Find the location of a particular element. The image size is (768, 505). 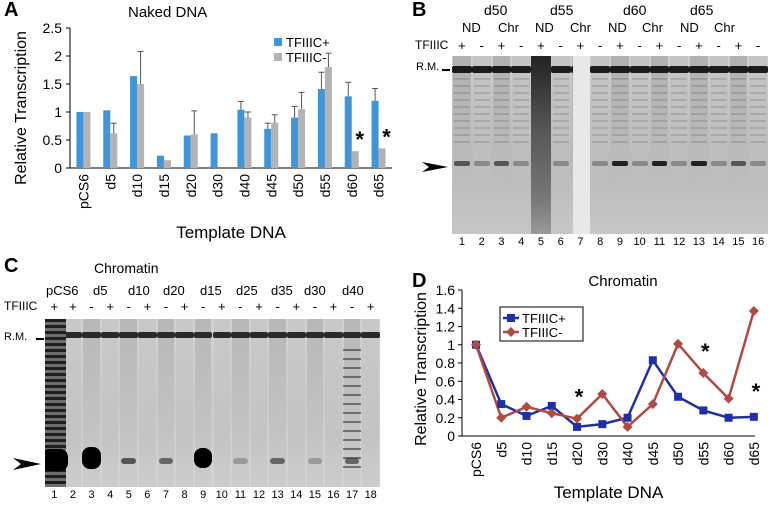

lane-number: 10 is located at coordinates (639, 242).